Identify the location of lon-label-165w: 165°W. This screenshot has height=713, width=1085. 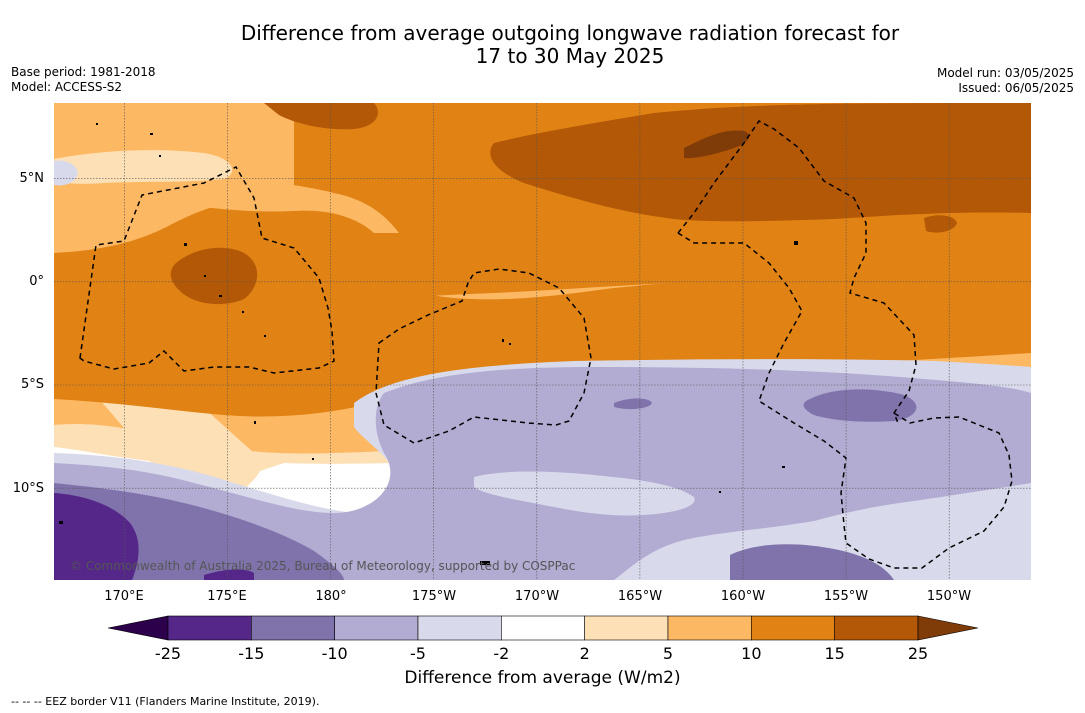
(640, 596).